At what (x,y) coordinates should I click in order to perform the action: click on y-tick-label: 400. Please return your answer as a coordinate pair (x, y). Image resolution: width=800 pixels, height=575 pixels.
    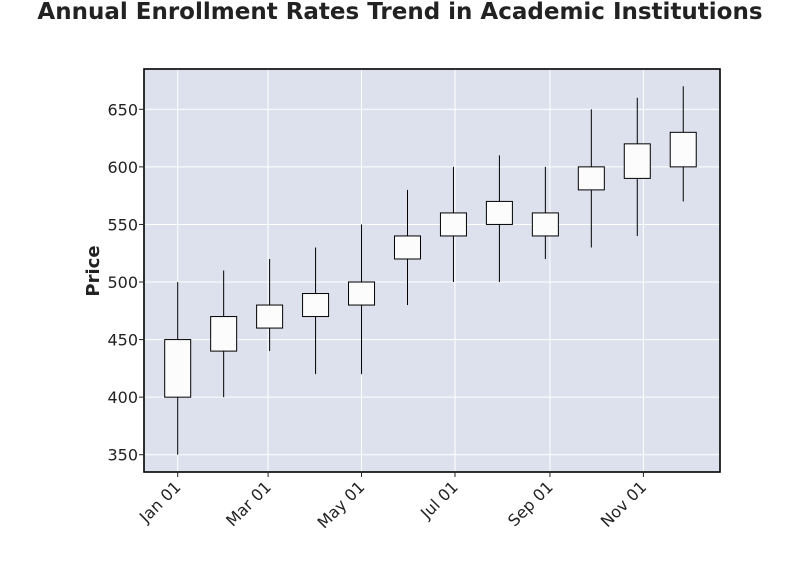
    Looking at the image, I should click on (122, 397).